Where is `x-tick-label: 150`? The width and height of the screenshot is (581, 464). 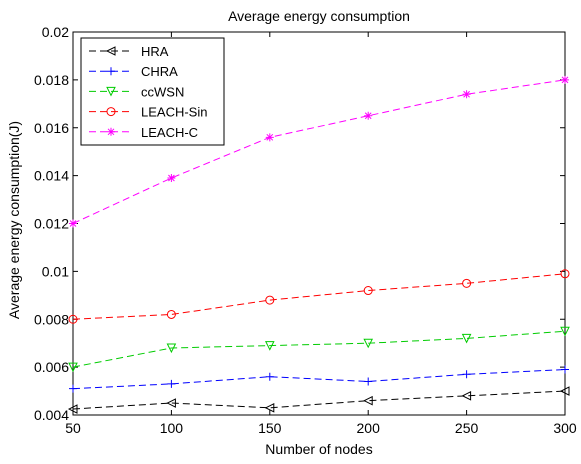
x-tick-label: 150 is located at coordinates (270, 428).